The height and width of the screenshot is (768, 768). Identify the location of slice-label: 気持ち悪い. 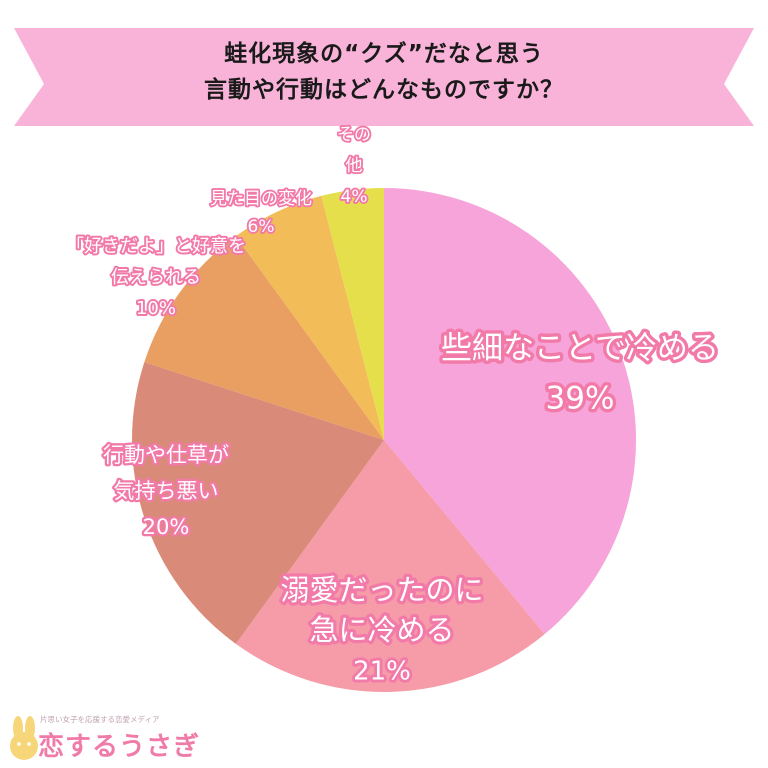
(166, 491).